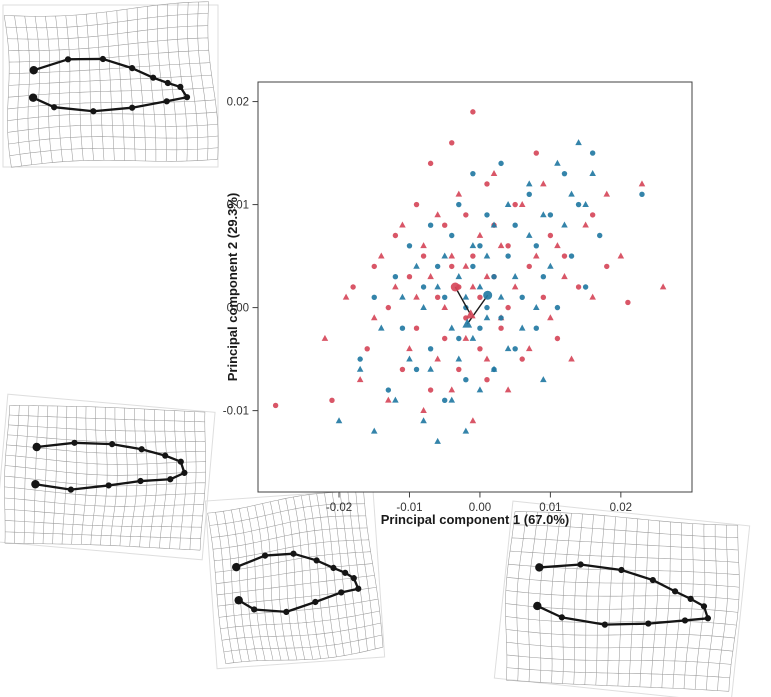  What do you see at coordinates (232, 287) in the screenshot?
I see `y-axis-title: Principal component 2 (29.3%)` at bounding box center [232, 287].